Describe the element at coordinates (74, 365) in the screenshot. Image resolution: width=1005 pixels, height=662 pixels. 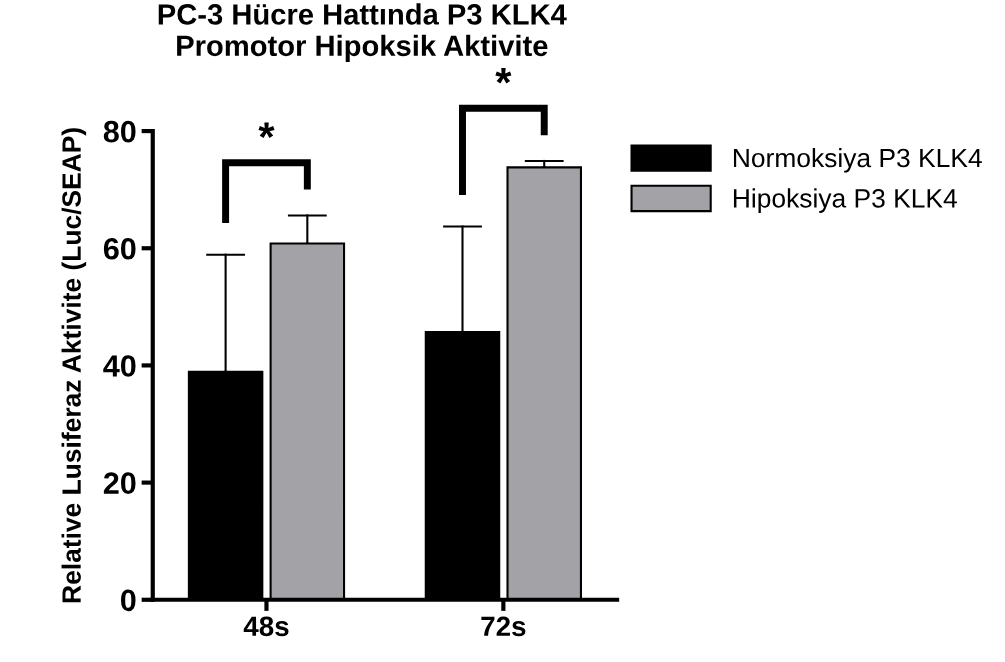
I see `y-axis-title: Relative Lusiferaz Aktivite (Luc/SEAP)` at that location.